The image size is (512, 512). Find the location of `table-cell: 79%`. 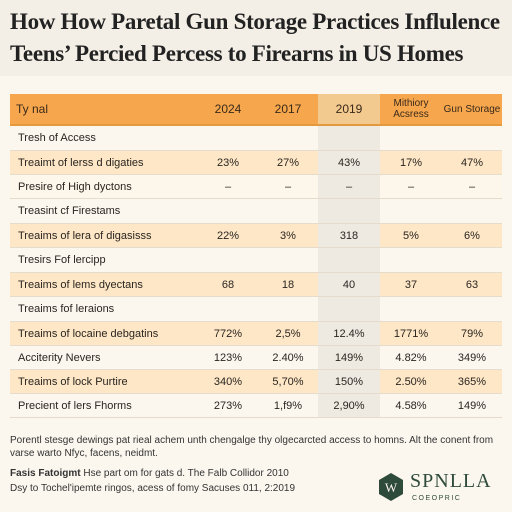

table-cell: 79% is located at coordinates (472, 333).